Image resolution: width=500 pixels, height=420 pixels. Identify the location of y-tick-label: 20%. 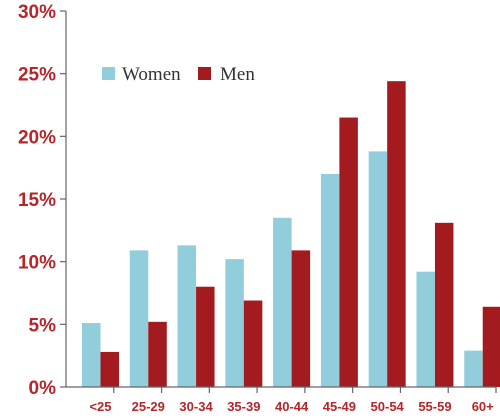
(37, 137).